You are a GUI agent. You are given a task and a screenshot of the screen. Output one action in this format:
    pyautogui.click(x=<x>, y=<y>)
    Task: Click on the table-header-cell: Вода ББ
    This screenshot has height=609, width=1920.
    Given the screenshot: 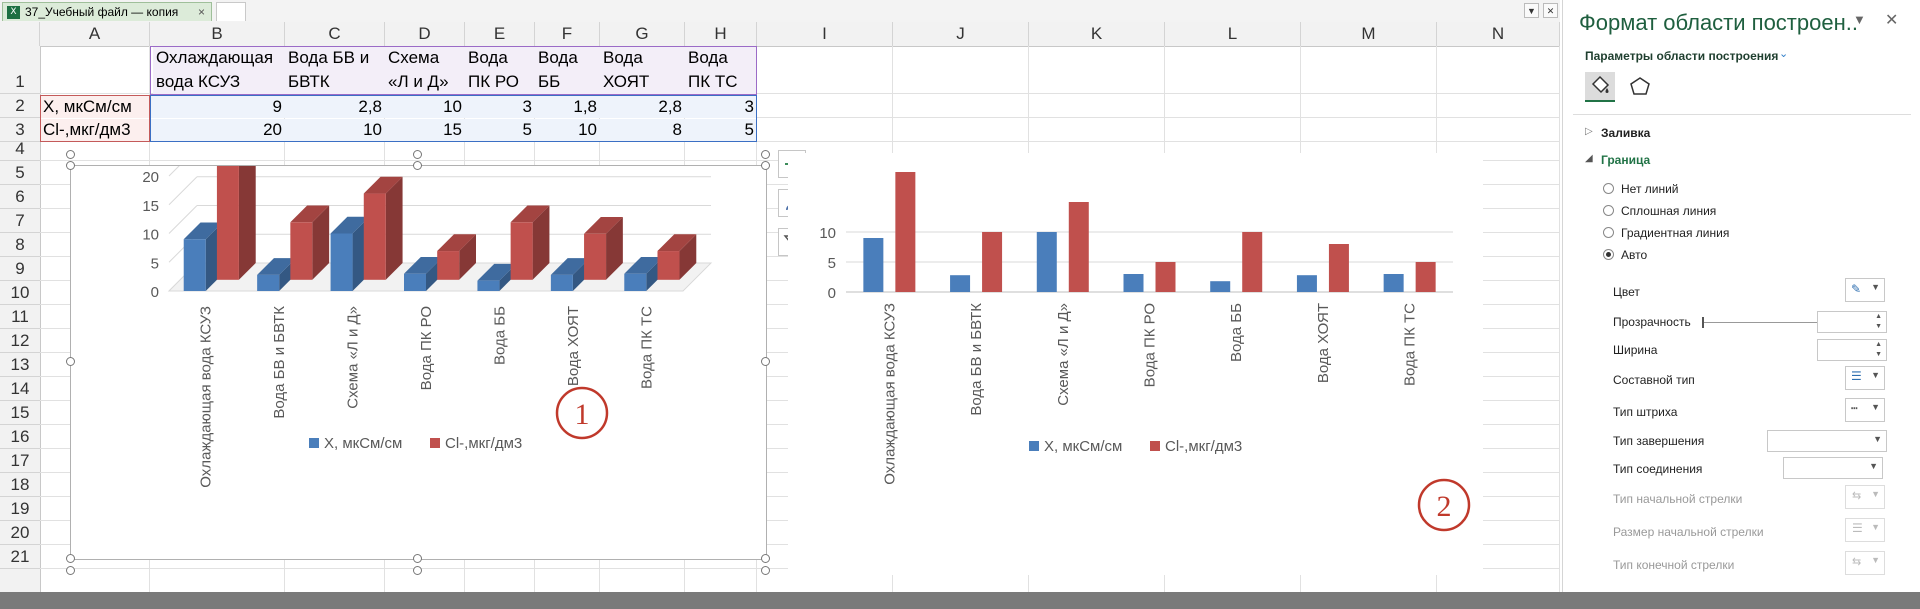 What is the action you would take?
    pyautogui.click(x=567, y=70)
    